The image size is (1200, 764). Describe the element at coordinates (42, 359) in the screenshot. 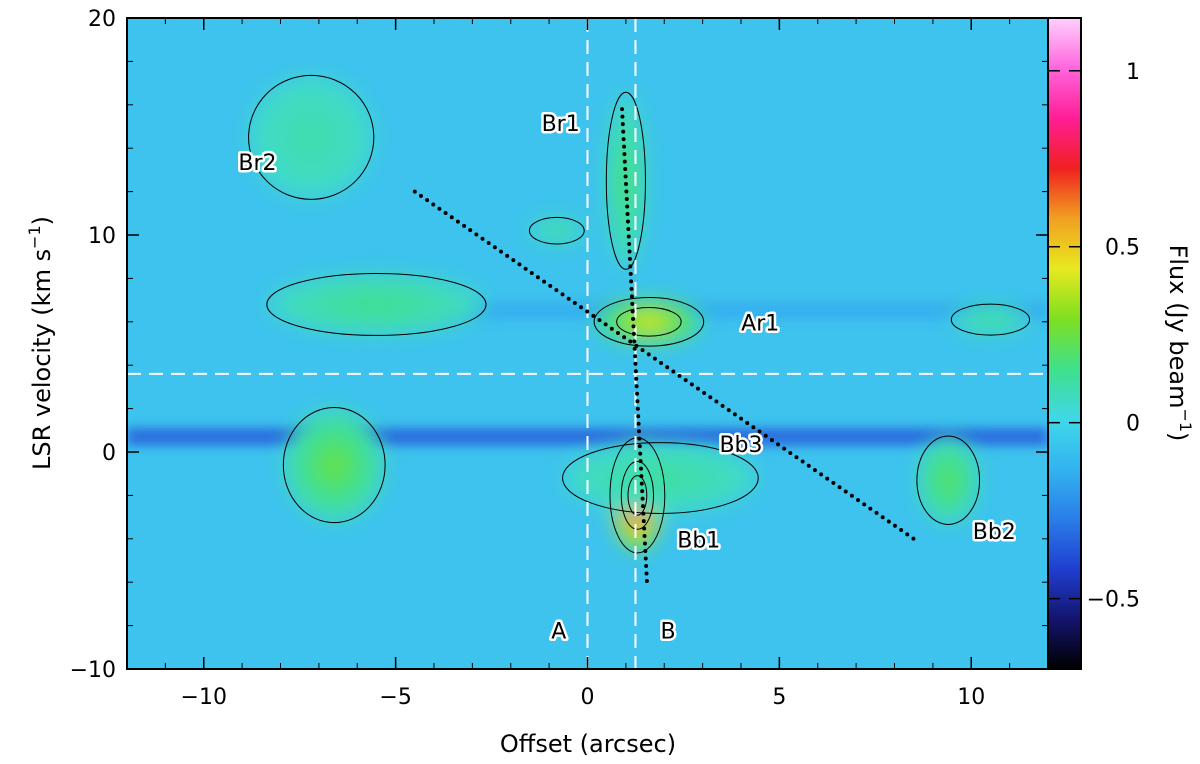

I see `y-axis-label-main: LSR velocity (km s` at that location.